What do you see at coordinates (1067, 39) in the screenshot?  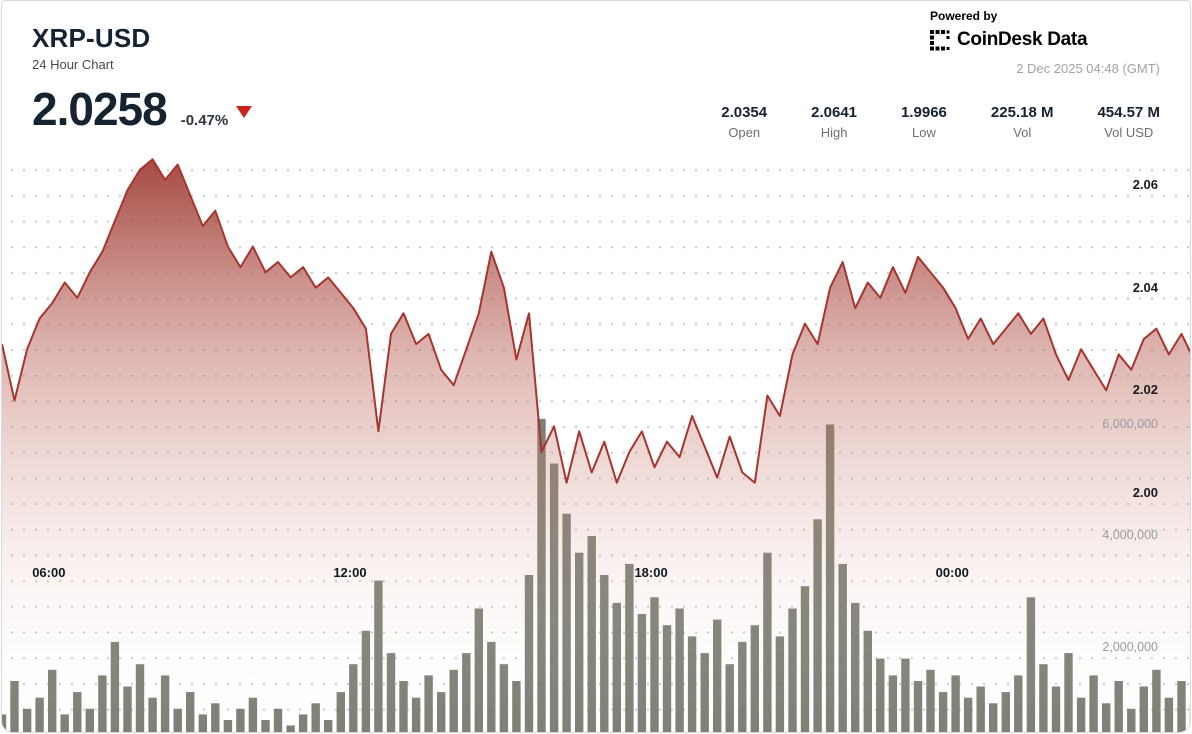 I see `brand-suffix: Data` at bounding box center [1067, 39].